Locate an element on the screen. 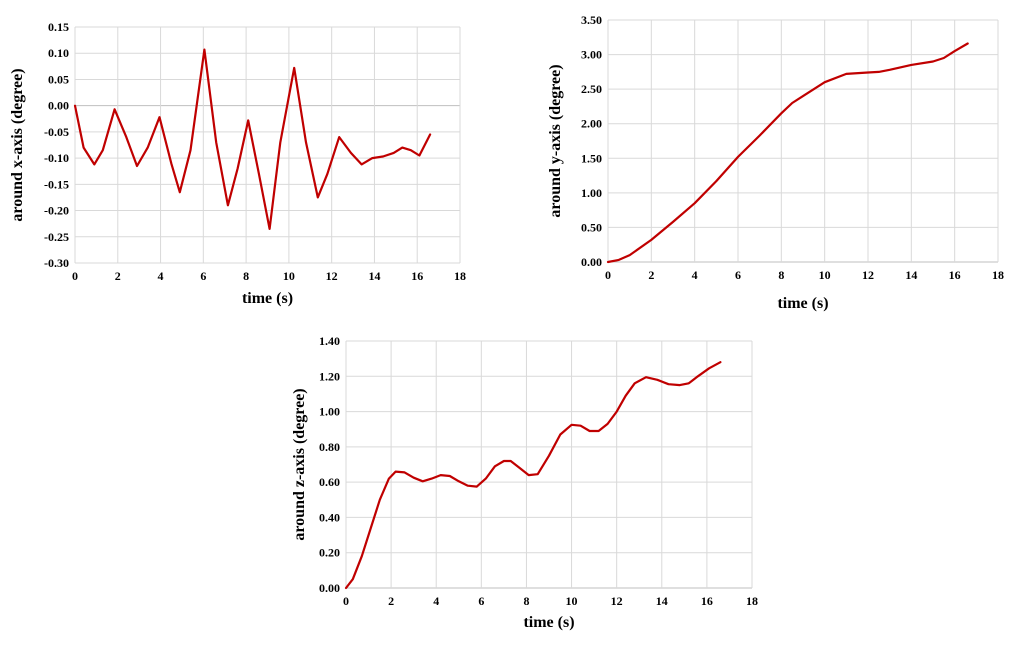 This screenshot has width=1020, height=664. y-tick-label: 0.50 is located at coordinates (591, 227).